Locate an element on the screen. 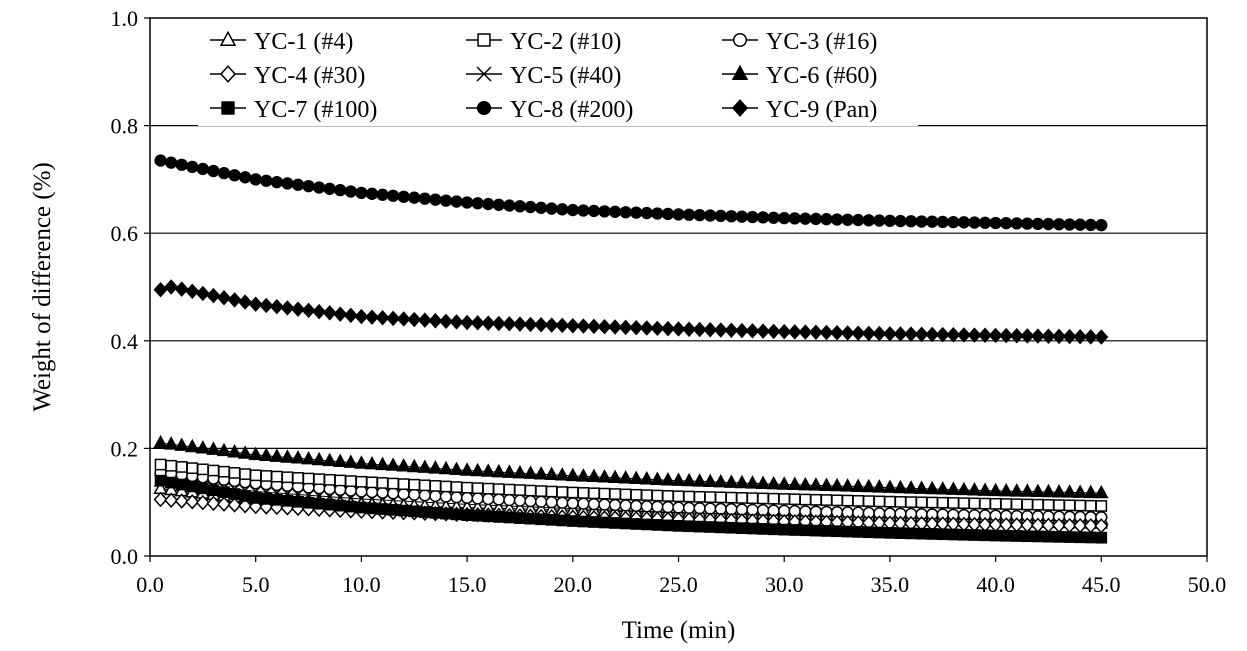 Image resolution: width=1247 pixels, height=651 pixels. legend-item: YC-4 (#30) is located at coordinates (287, 76).